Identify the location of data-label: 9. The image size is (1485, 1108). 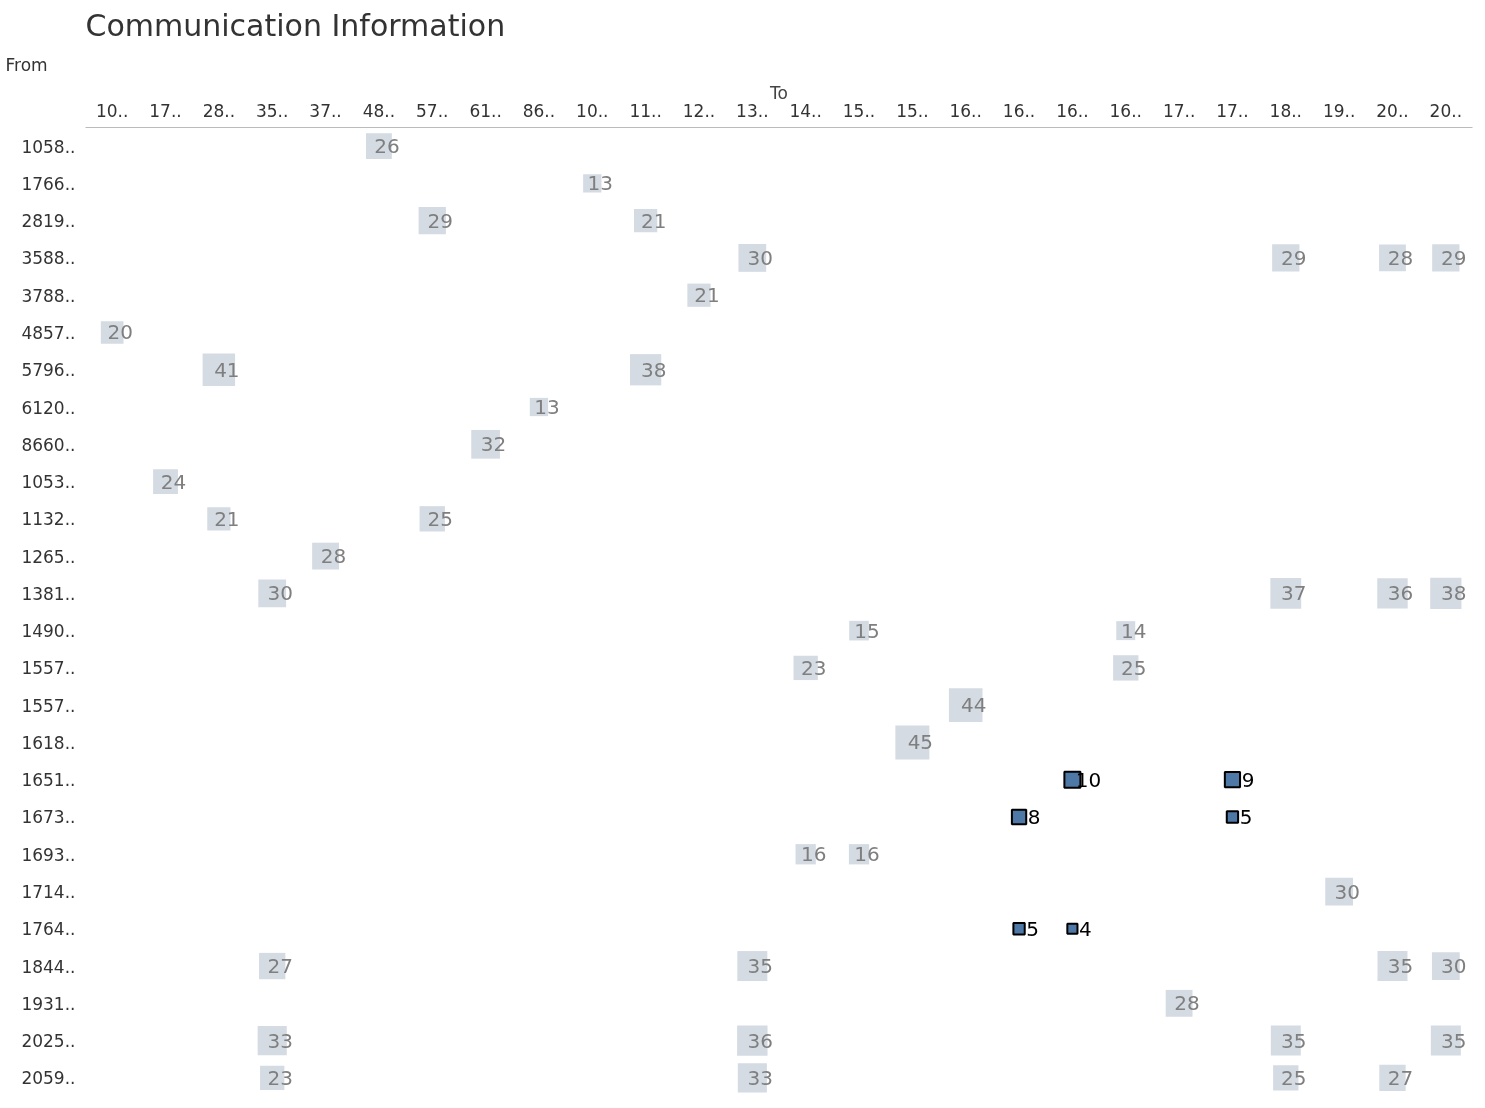
(1248, 779).